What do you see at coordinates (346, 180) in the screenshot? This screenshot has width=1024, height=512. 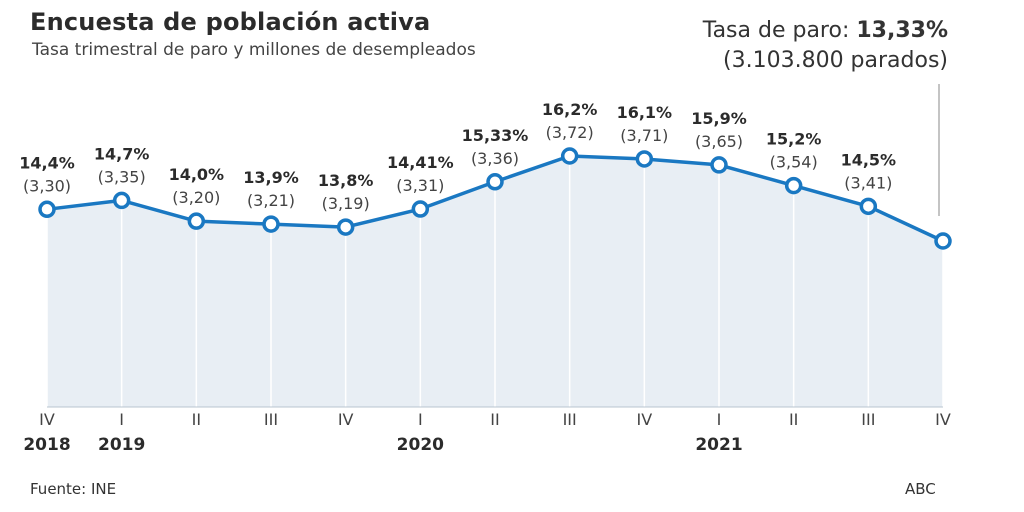 I see `data-label-rate: 13,8%` at bounding box center [346, 180].